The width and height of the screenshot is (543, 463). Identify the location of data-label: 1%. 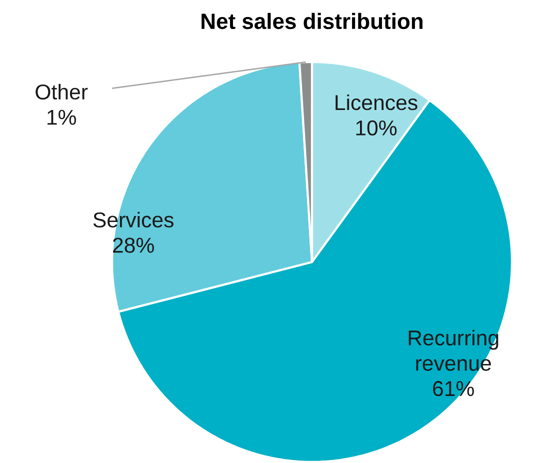
(62, 117).